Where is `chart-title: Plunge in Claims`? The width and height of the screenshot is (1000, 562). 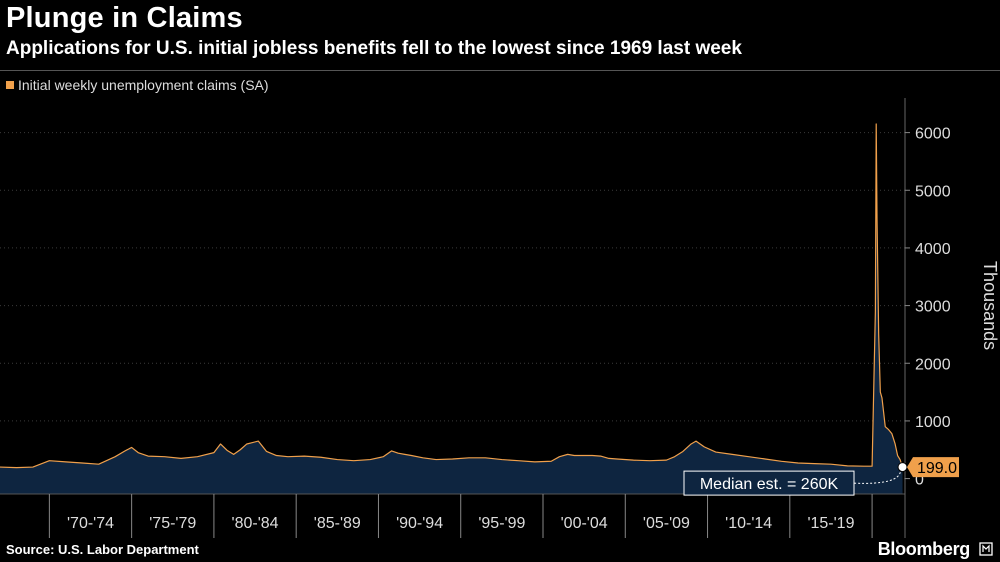
chart-title: Plunge in Claims is located at coordinates (124, 18).